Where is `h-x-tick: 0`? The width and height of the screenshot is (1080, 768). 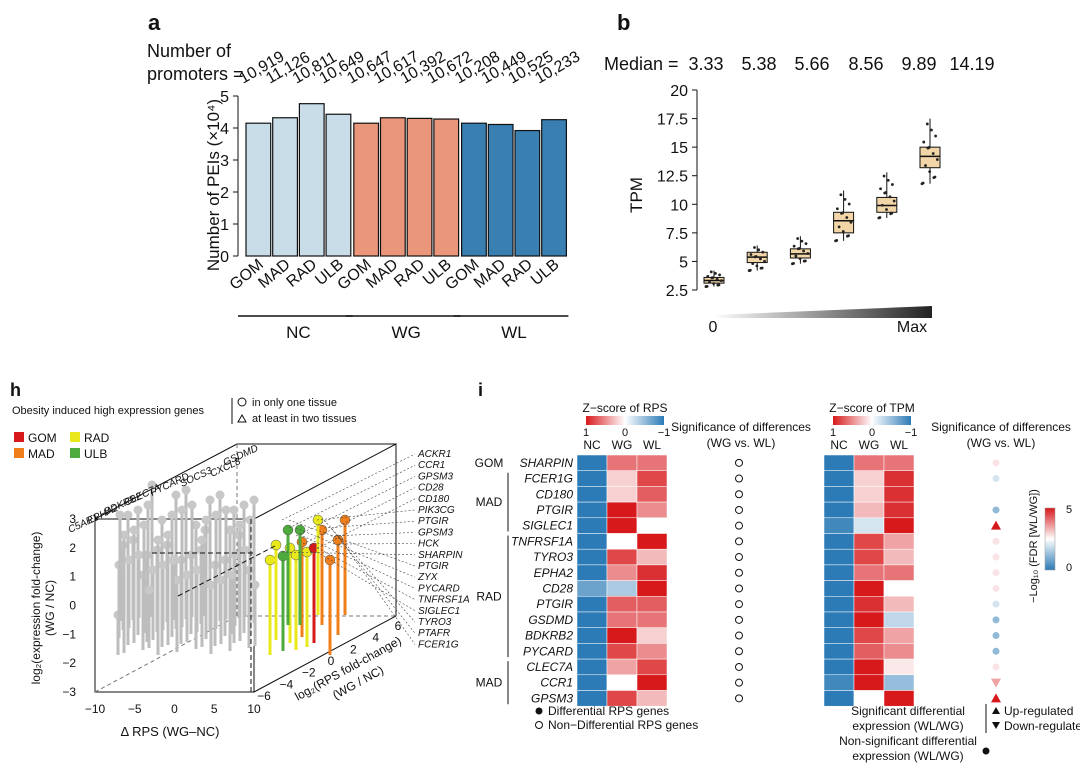 h-x-tick: 0 is located at coordinates (174, 709).